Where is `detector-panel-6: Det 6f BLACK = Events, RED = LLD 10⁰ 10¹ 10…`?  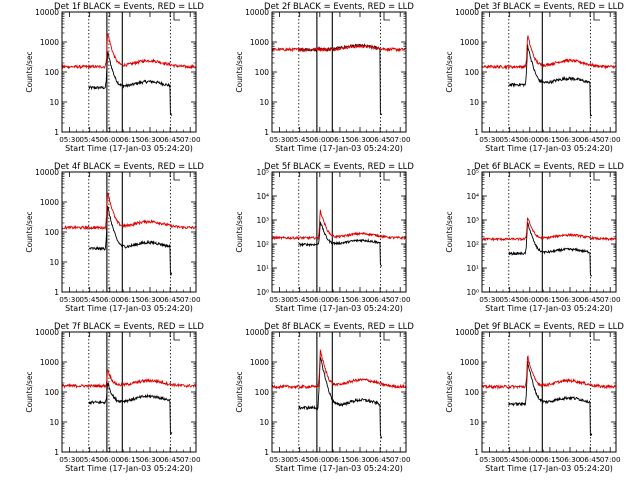 detector-panel-6: Det 6f BLACK = Events, RED = LLD 10⁰ 10¹ 10… is located at coordinates (534, 237).